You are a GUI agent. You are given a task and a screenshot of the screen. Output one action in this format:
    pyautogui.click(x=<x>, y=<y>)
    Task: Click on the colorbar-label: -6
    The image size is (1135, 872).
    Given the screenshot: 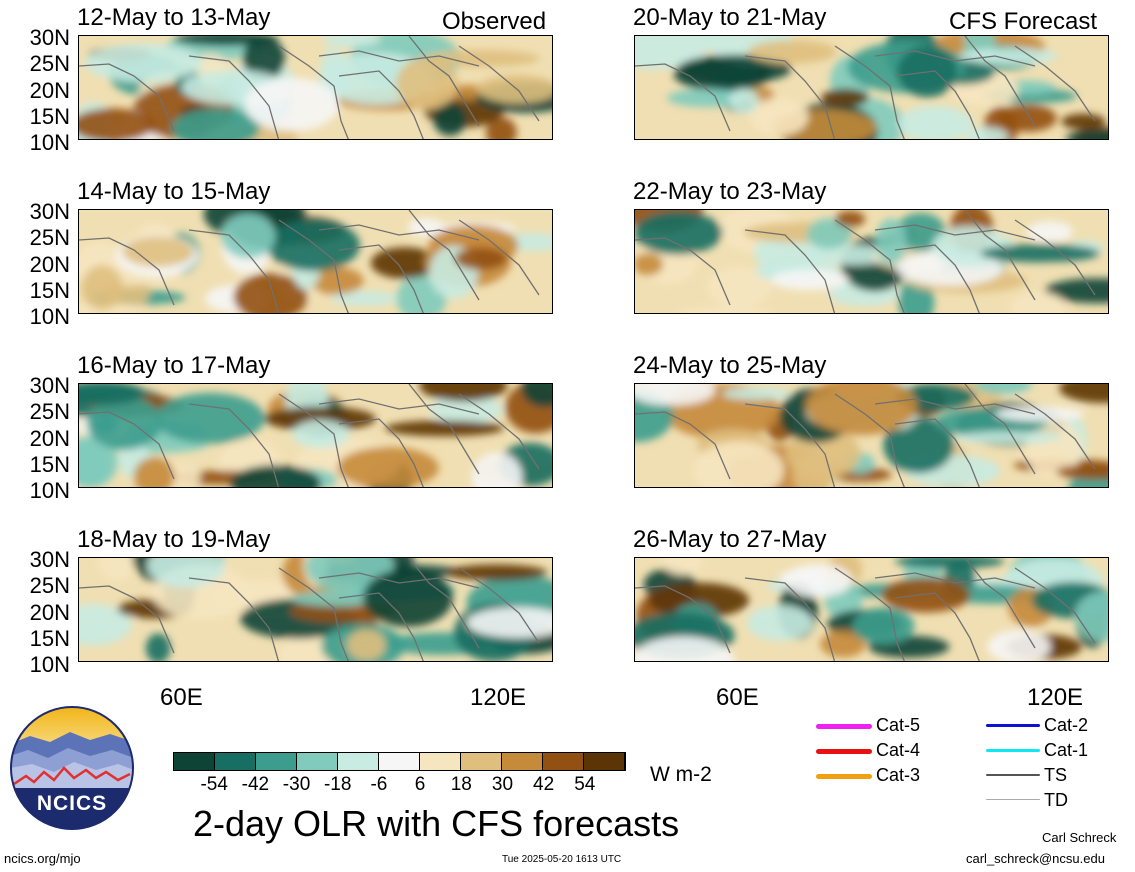 What is the action you would take?
    pyautogui.click(x=379, y=784)
    